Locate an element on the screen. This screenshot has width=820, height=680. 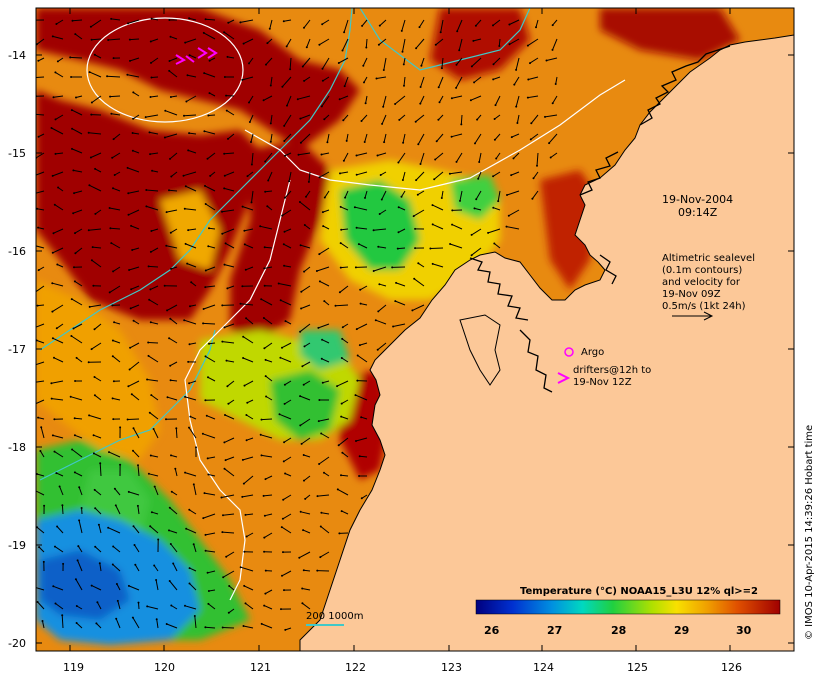
time-label: 09:14Z is located at coordinates (698, 212).